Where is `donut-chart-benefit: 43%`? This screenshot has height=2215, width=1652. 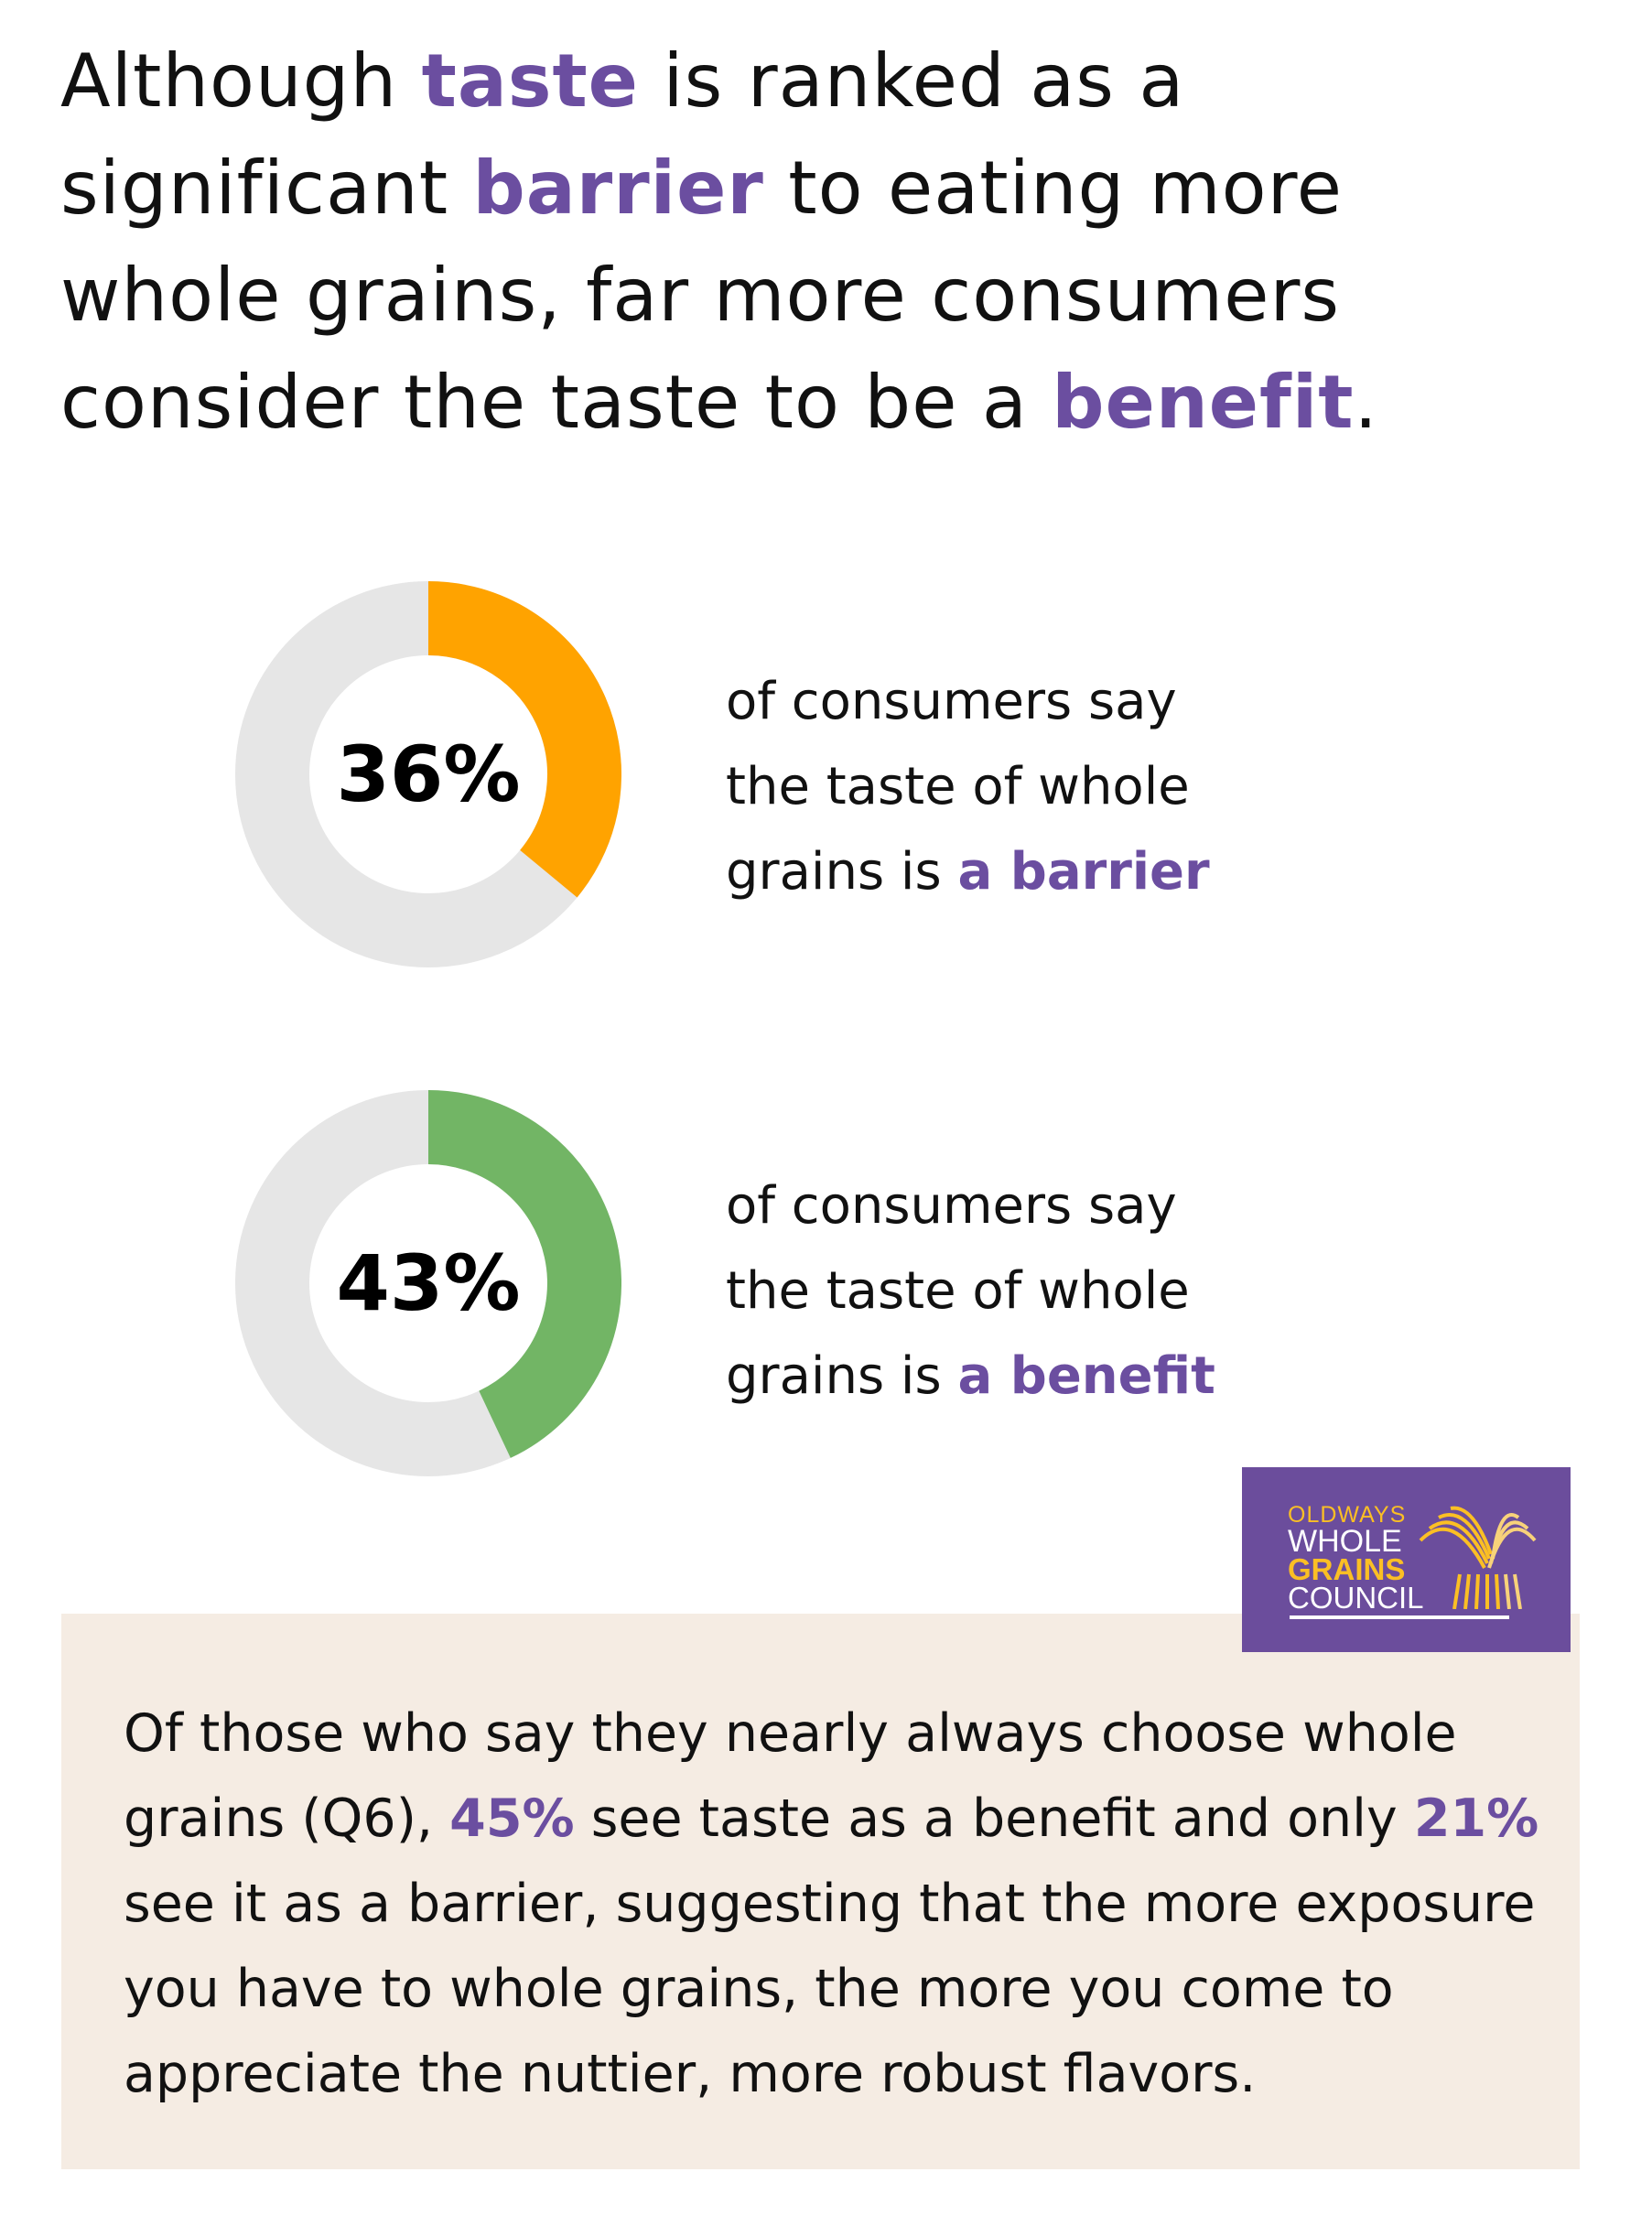 donut-chart-benefit: 43% is located at coordinates (428, 1283).